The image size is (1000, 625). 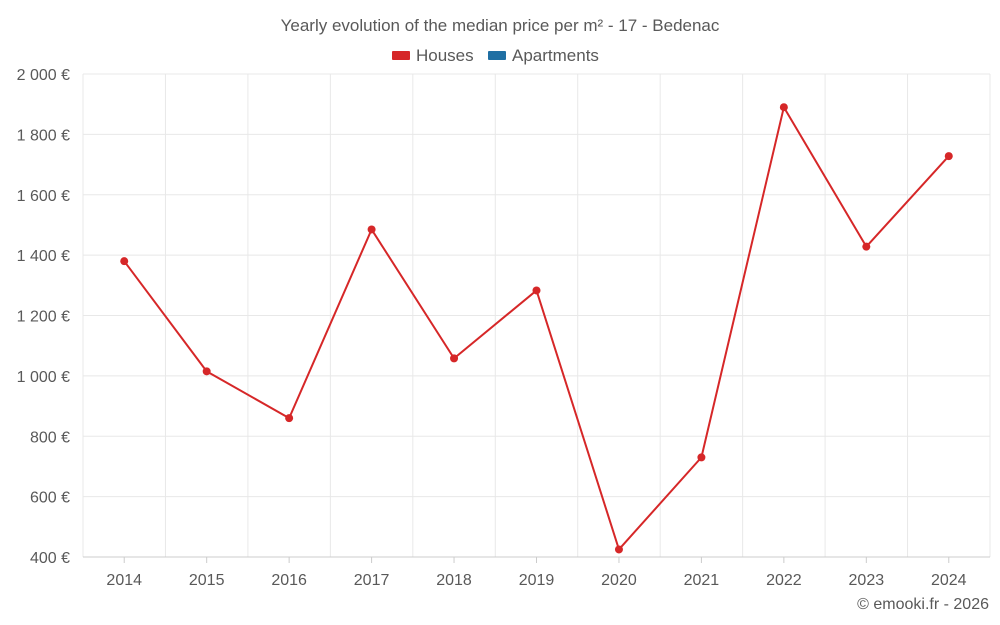 I want to click on data-point-houses-2015, so click(x=206, y=371).